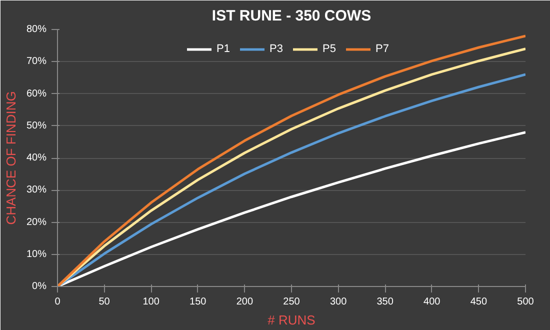  Describe the element at coordinates (36, 62) in the screenshot. I see `y-tick-label: 70%` at that location.